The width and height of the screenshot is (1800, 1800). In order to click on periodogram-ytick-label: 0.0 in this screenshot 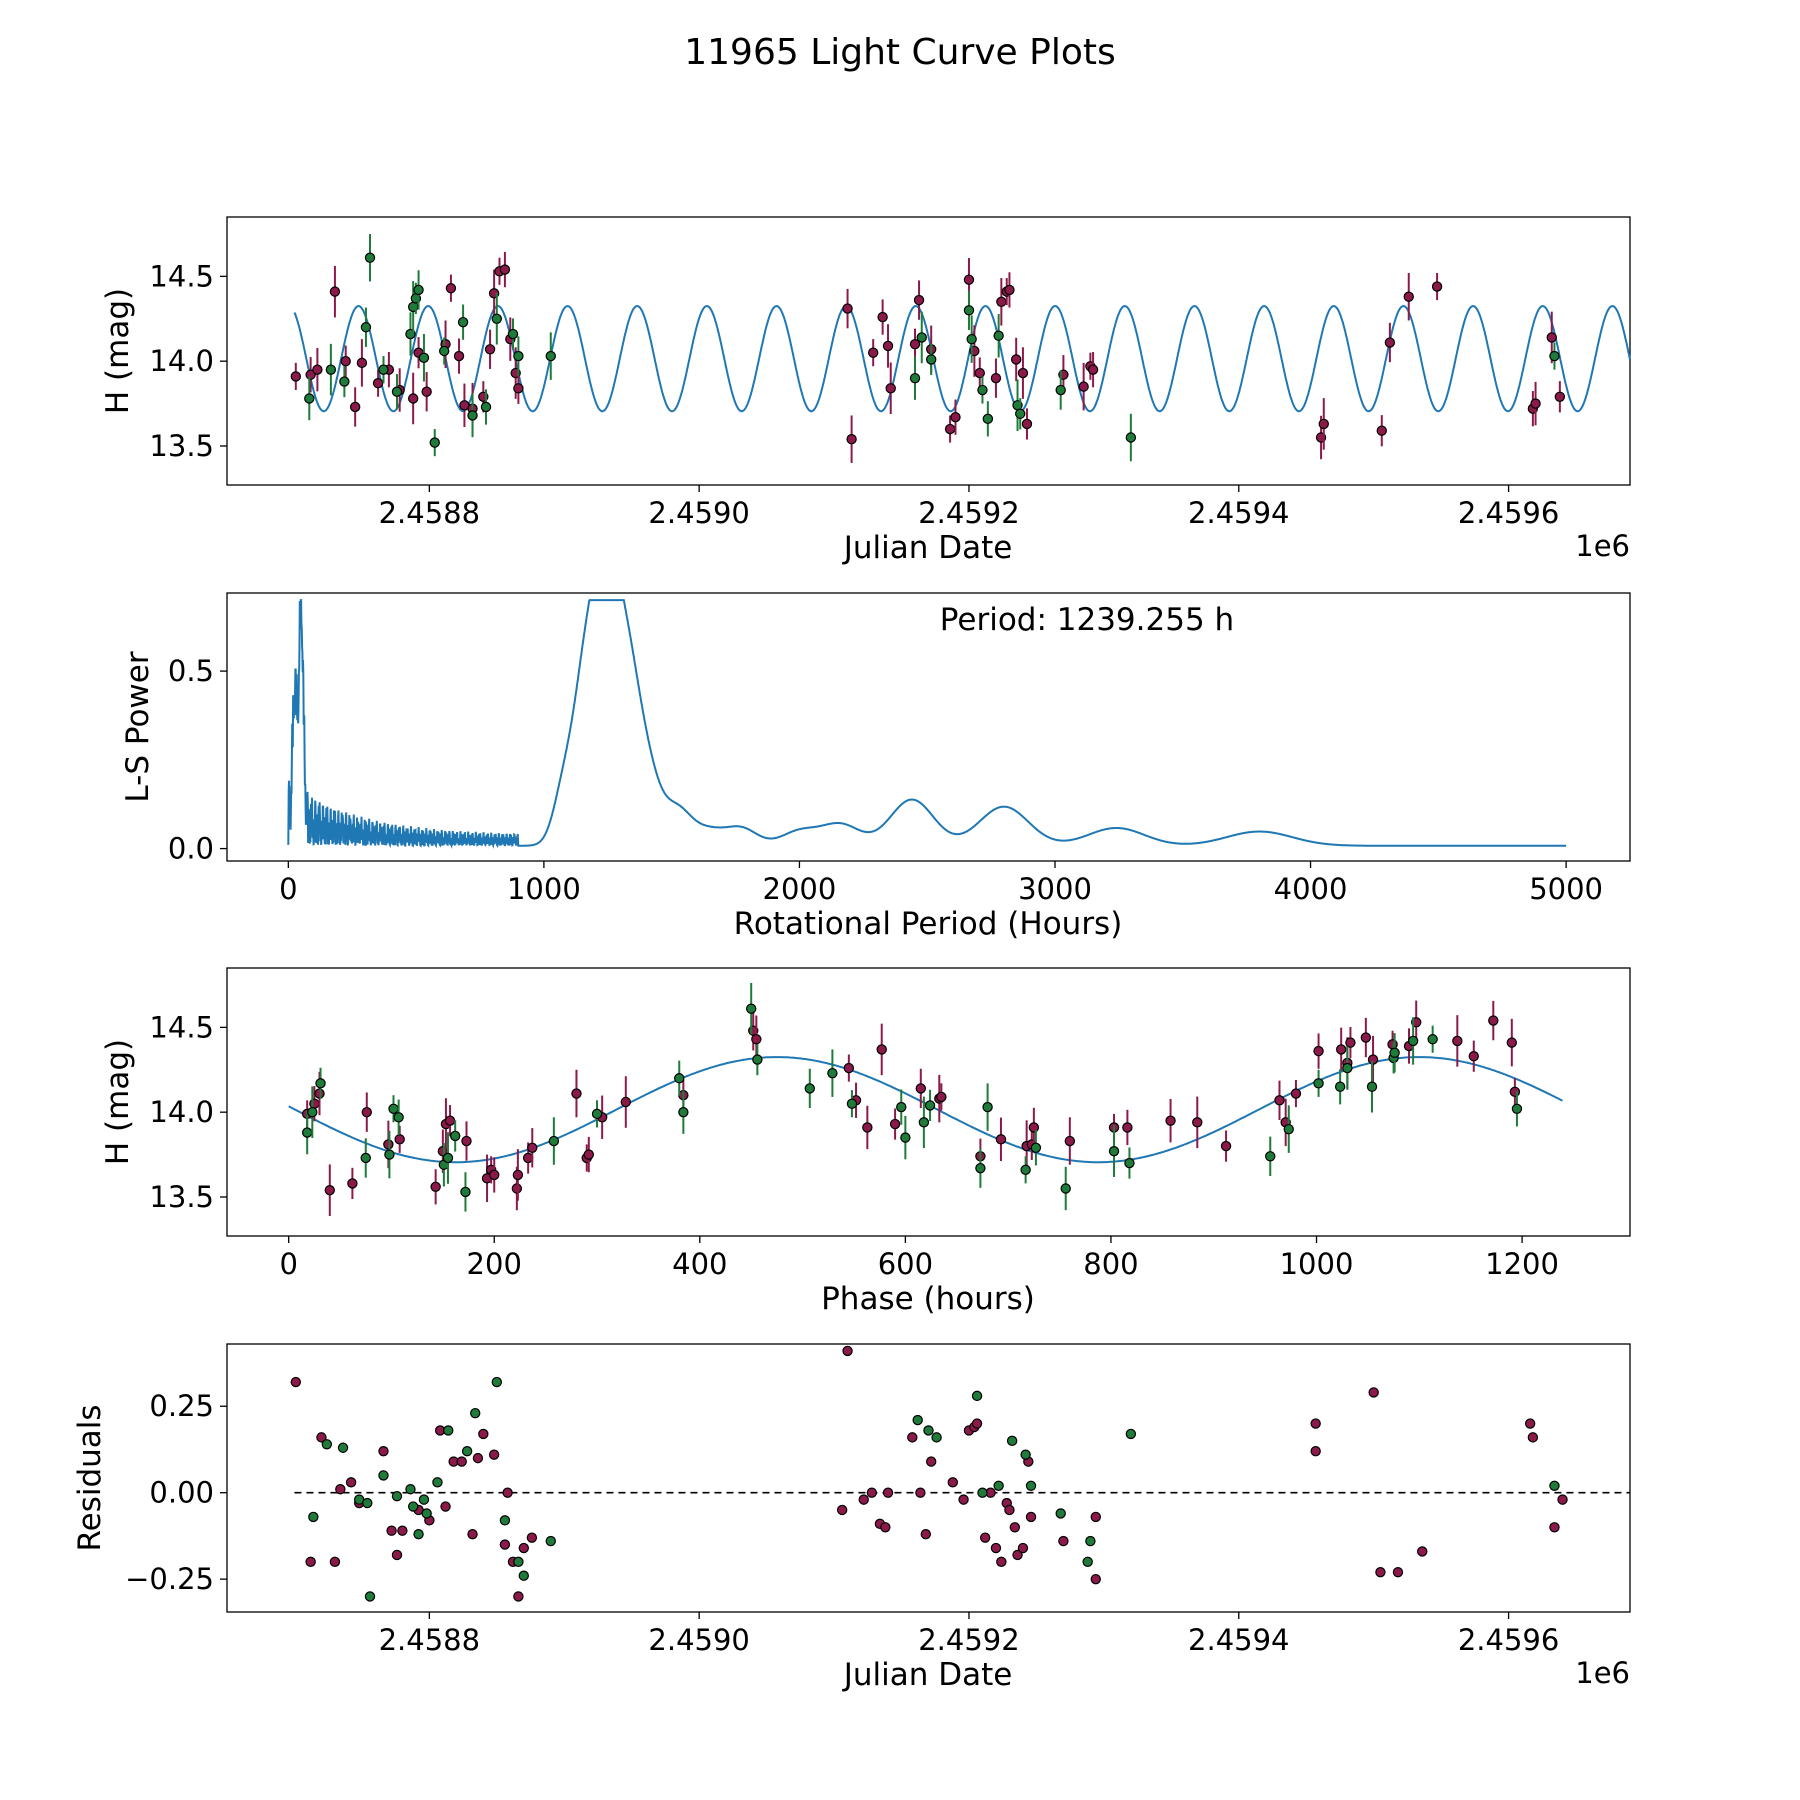, I will do `click(191, 849)`.